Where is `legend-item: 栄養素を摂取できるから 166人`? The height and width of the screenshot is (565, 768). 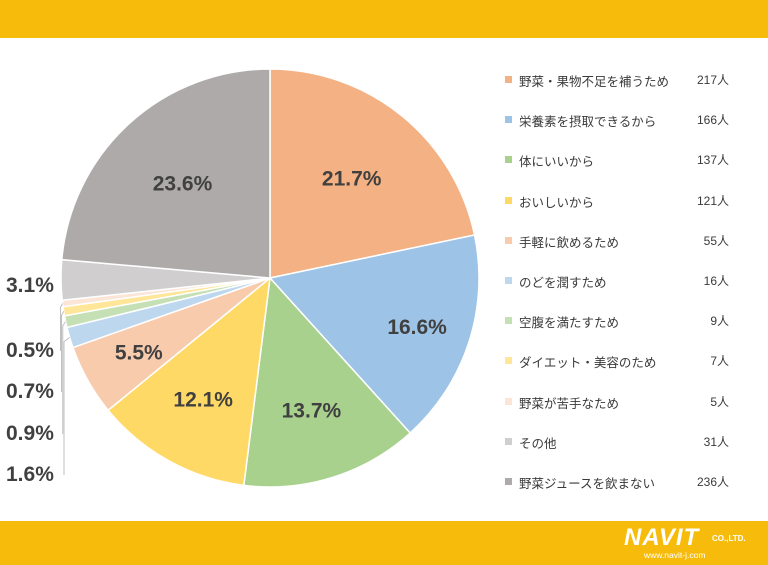
legend-item: 栄養素を摂取できるから 166人 is located at coordinates (620, 126).